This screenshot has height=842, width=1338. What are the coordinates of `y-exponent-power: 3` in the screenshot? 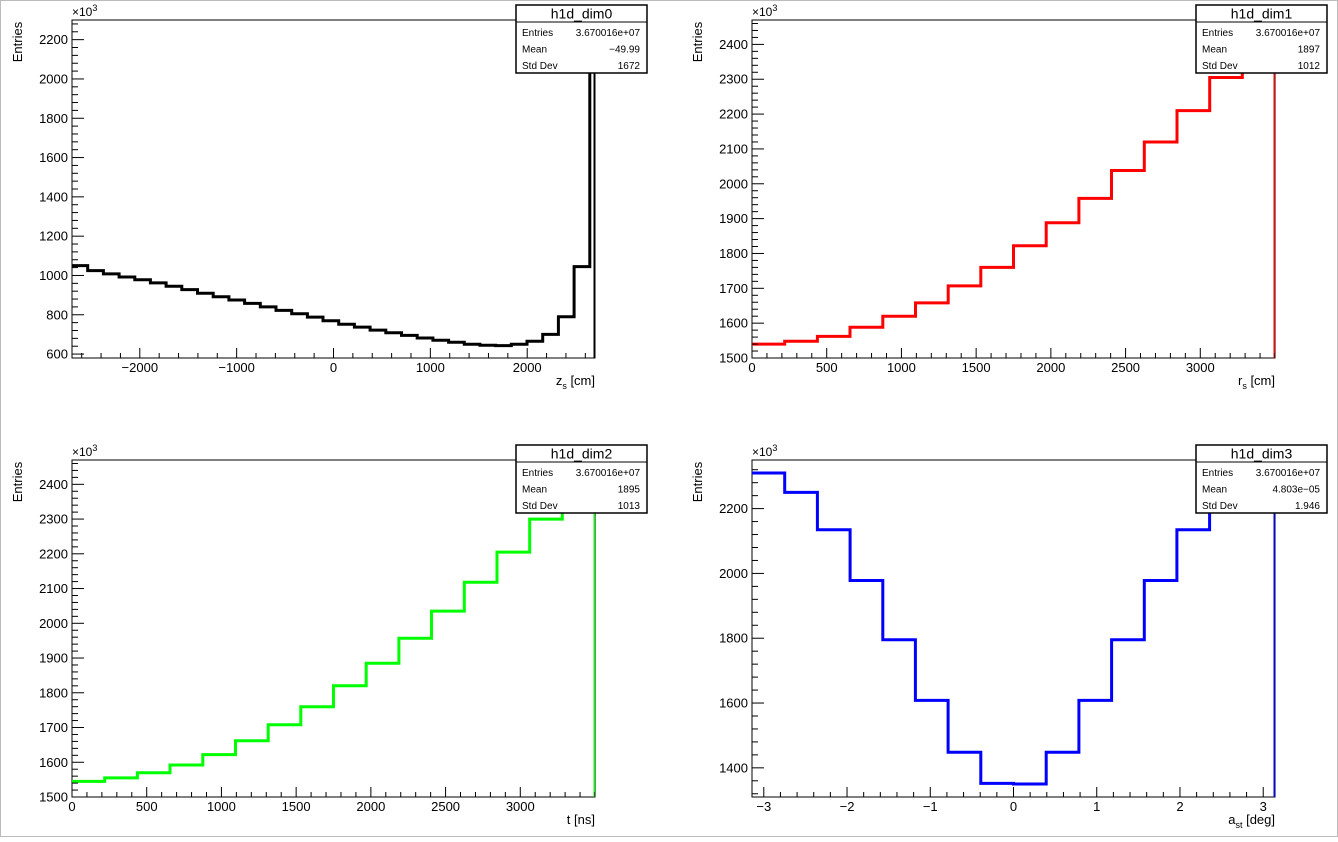 It's located at (774, 8).